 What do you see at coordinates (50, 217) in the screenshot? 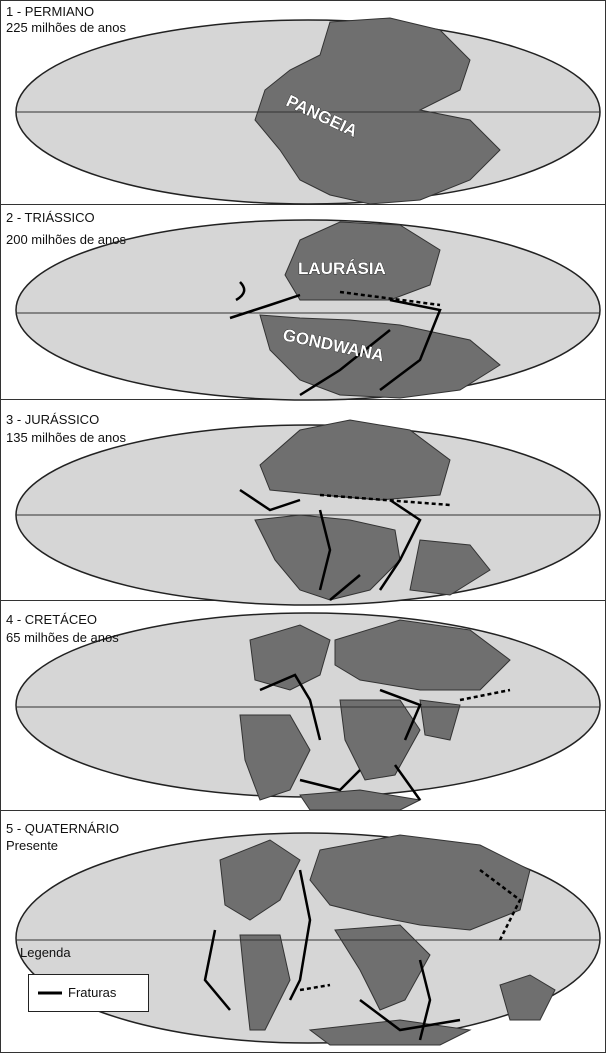
I see `panel-title: 2 - TRIÁSSICO` at bounding box center [50, 217].